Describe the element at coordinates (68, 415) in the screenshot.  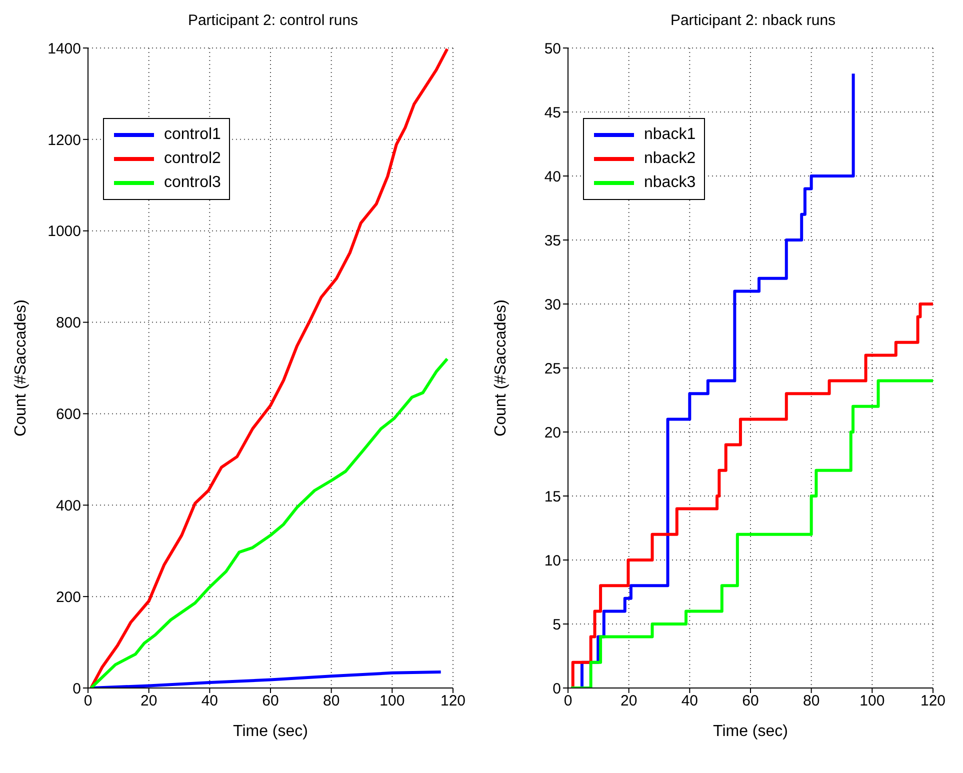
I see `y-tick-label: 600` at that location.